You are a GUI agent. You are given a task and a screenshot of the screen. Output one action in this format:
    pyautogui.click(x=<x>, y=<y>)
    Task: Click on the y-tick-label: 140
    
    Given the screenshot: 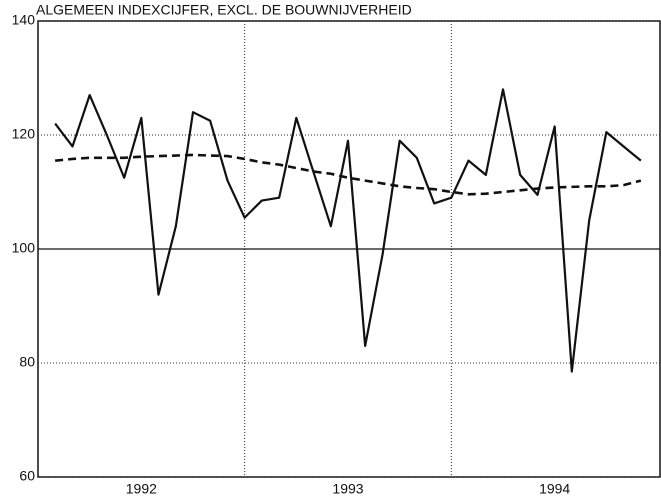 What is the action you would take?
    pyautogui.click(x=24, y=20)
    